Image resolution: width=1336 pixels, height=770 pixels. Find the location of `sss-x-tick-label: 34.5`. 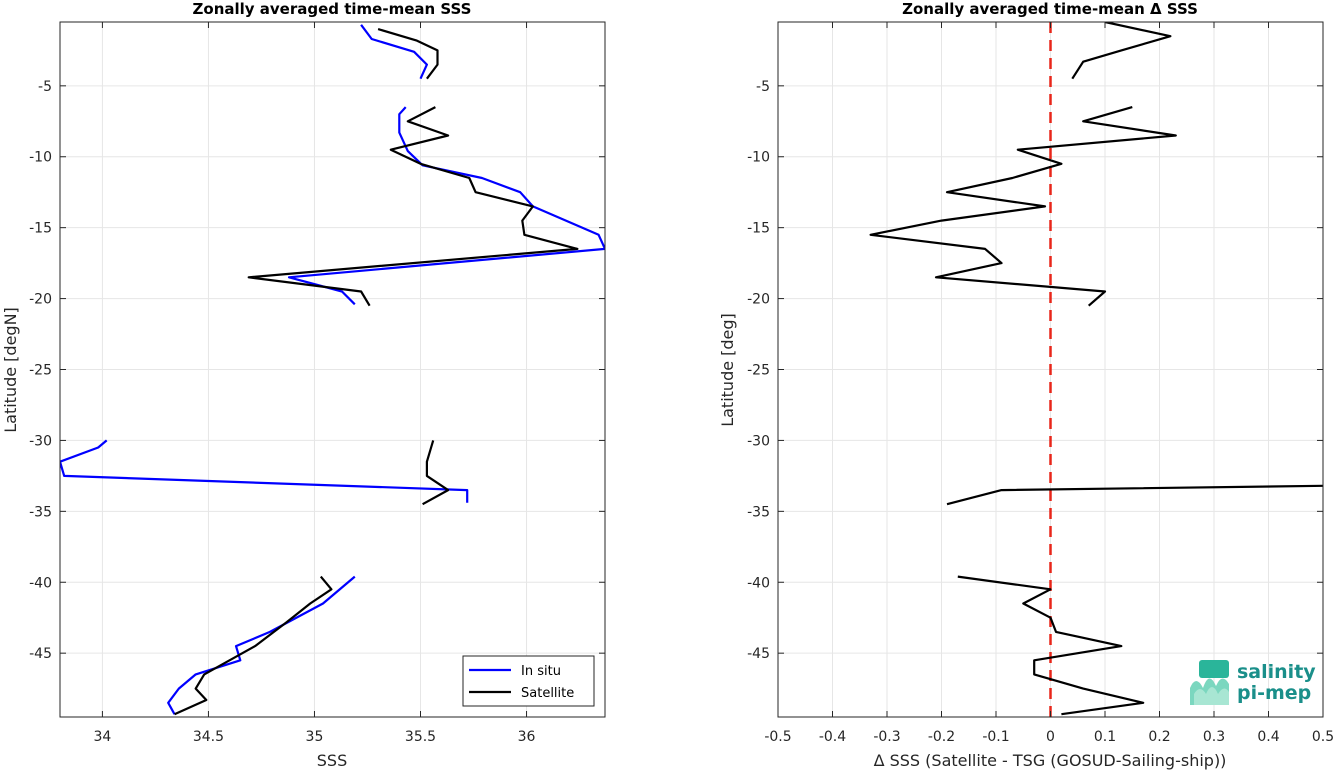

sss-x-tick-label: 34.5 is located at coordinates (208, 737).